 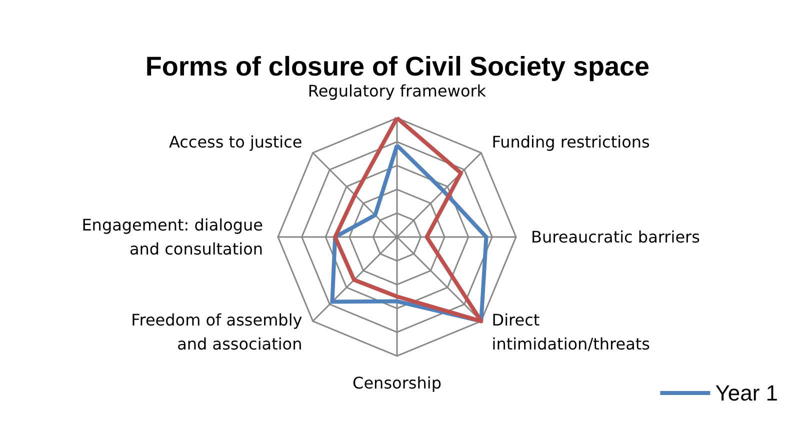 What do you see at coordinates (397, 91) in the screenshot?
I see `spoke-label: Regulatory framework` at bounding box center [397, 91].